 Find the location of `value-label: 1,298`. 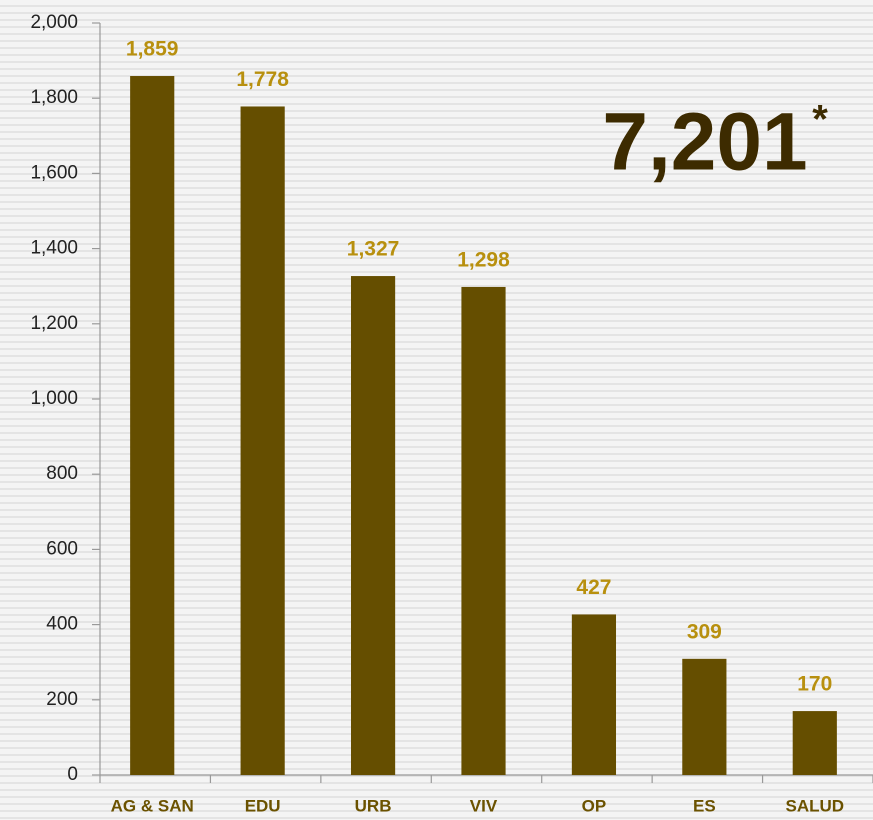

value-label: 1,298 is located at coordinates (483, 259).